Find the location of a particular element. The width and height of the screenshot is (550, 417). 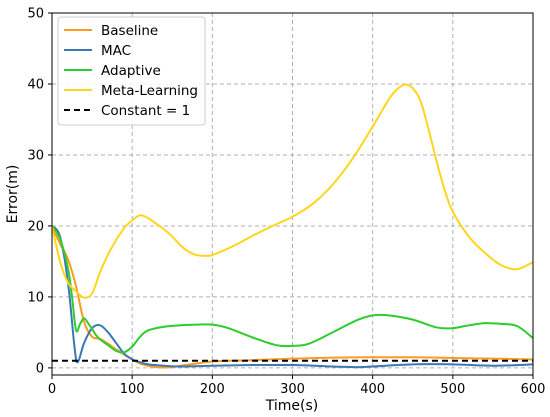

legend-box is located at coordinates (131, 71).